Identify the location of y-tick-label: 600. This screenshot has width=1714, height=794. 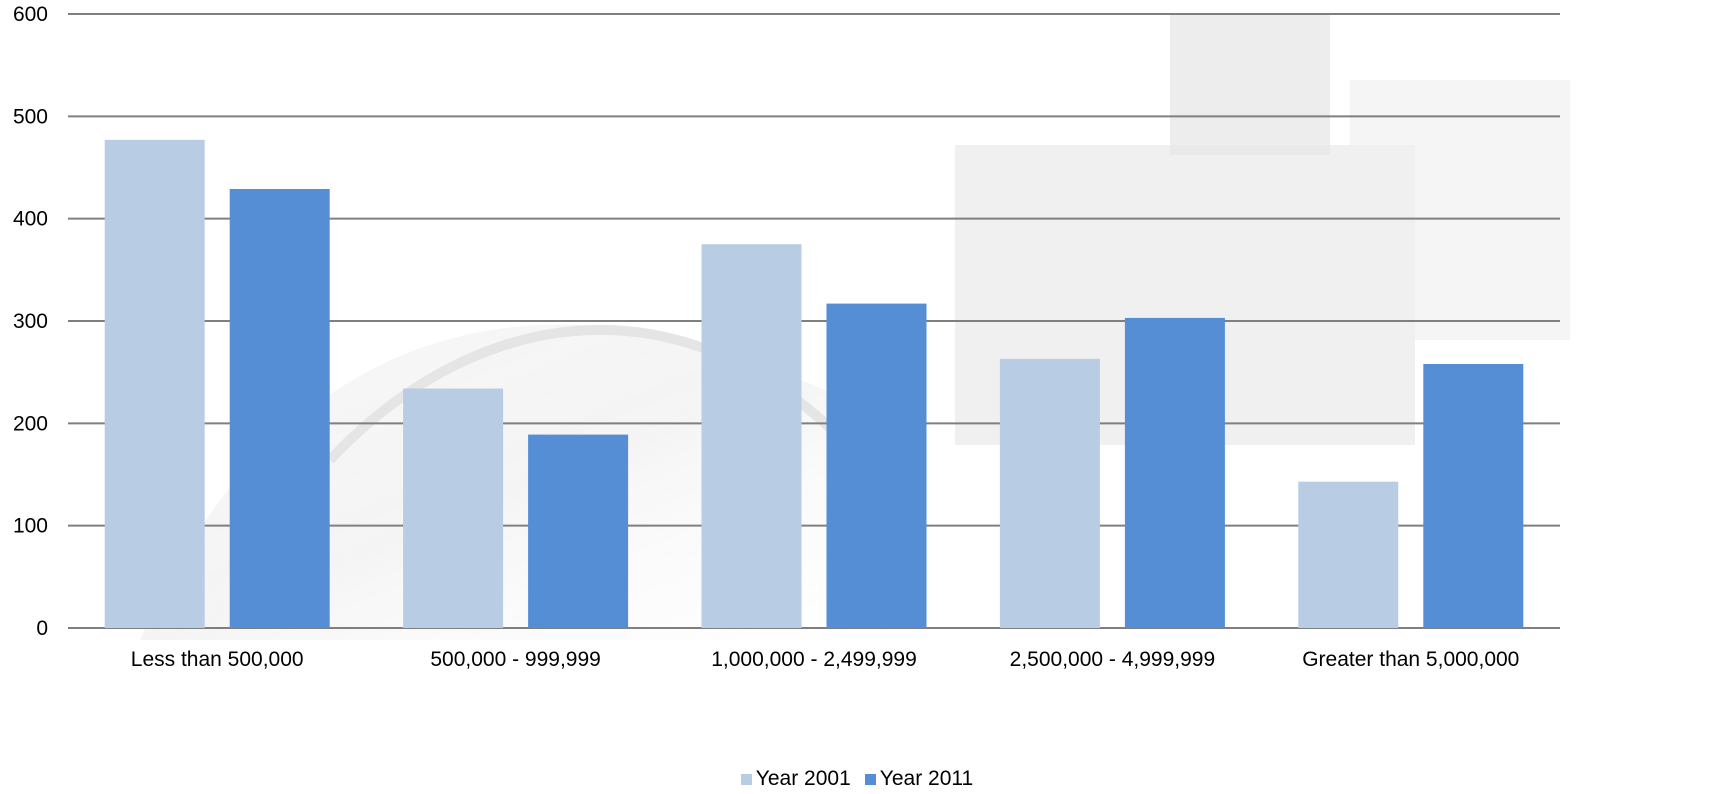
(30, 14).